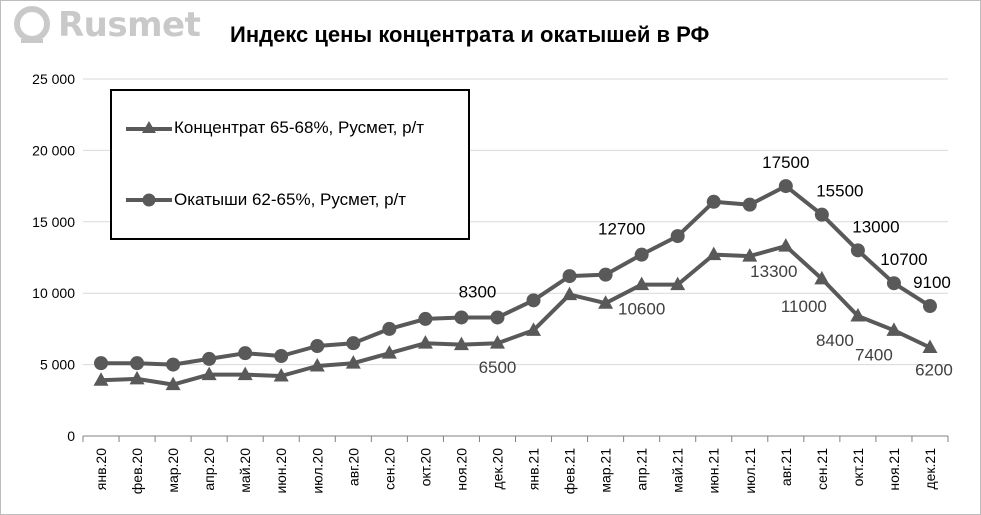  I want to click on data-label-pellets: 15500, so click(839, 191).